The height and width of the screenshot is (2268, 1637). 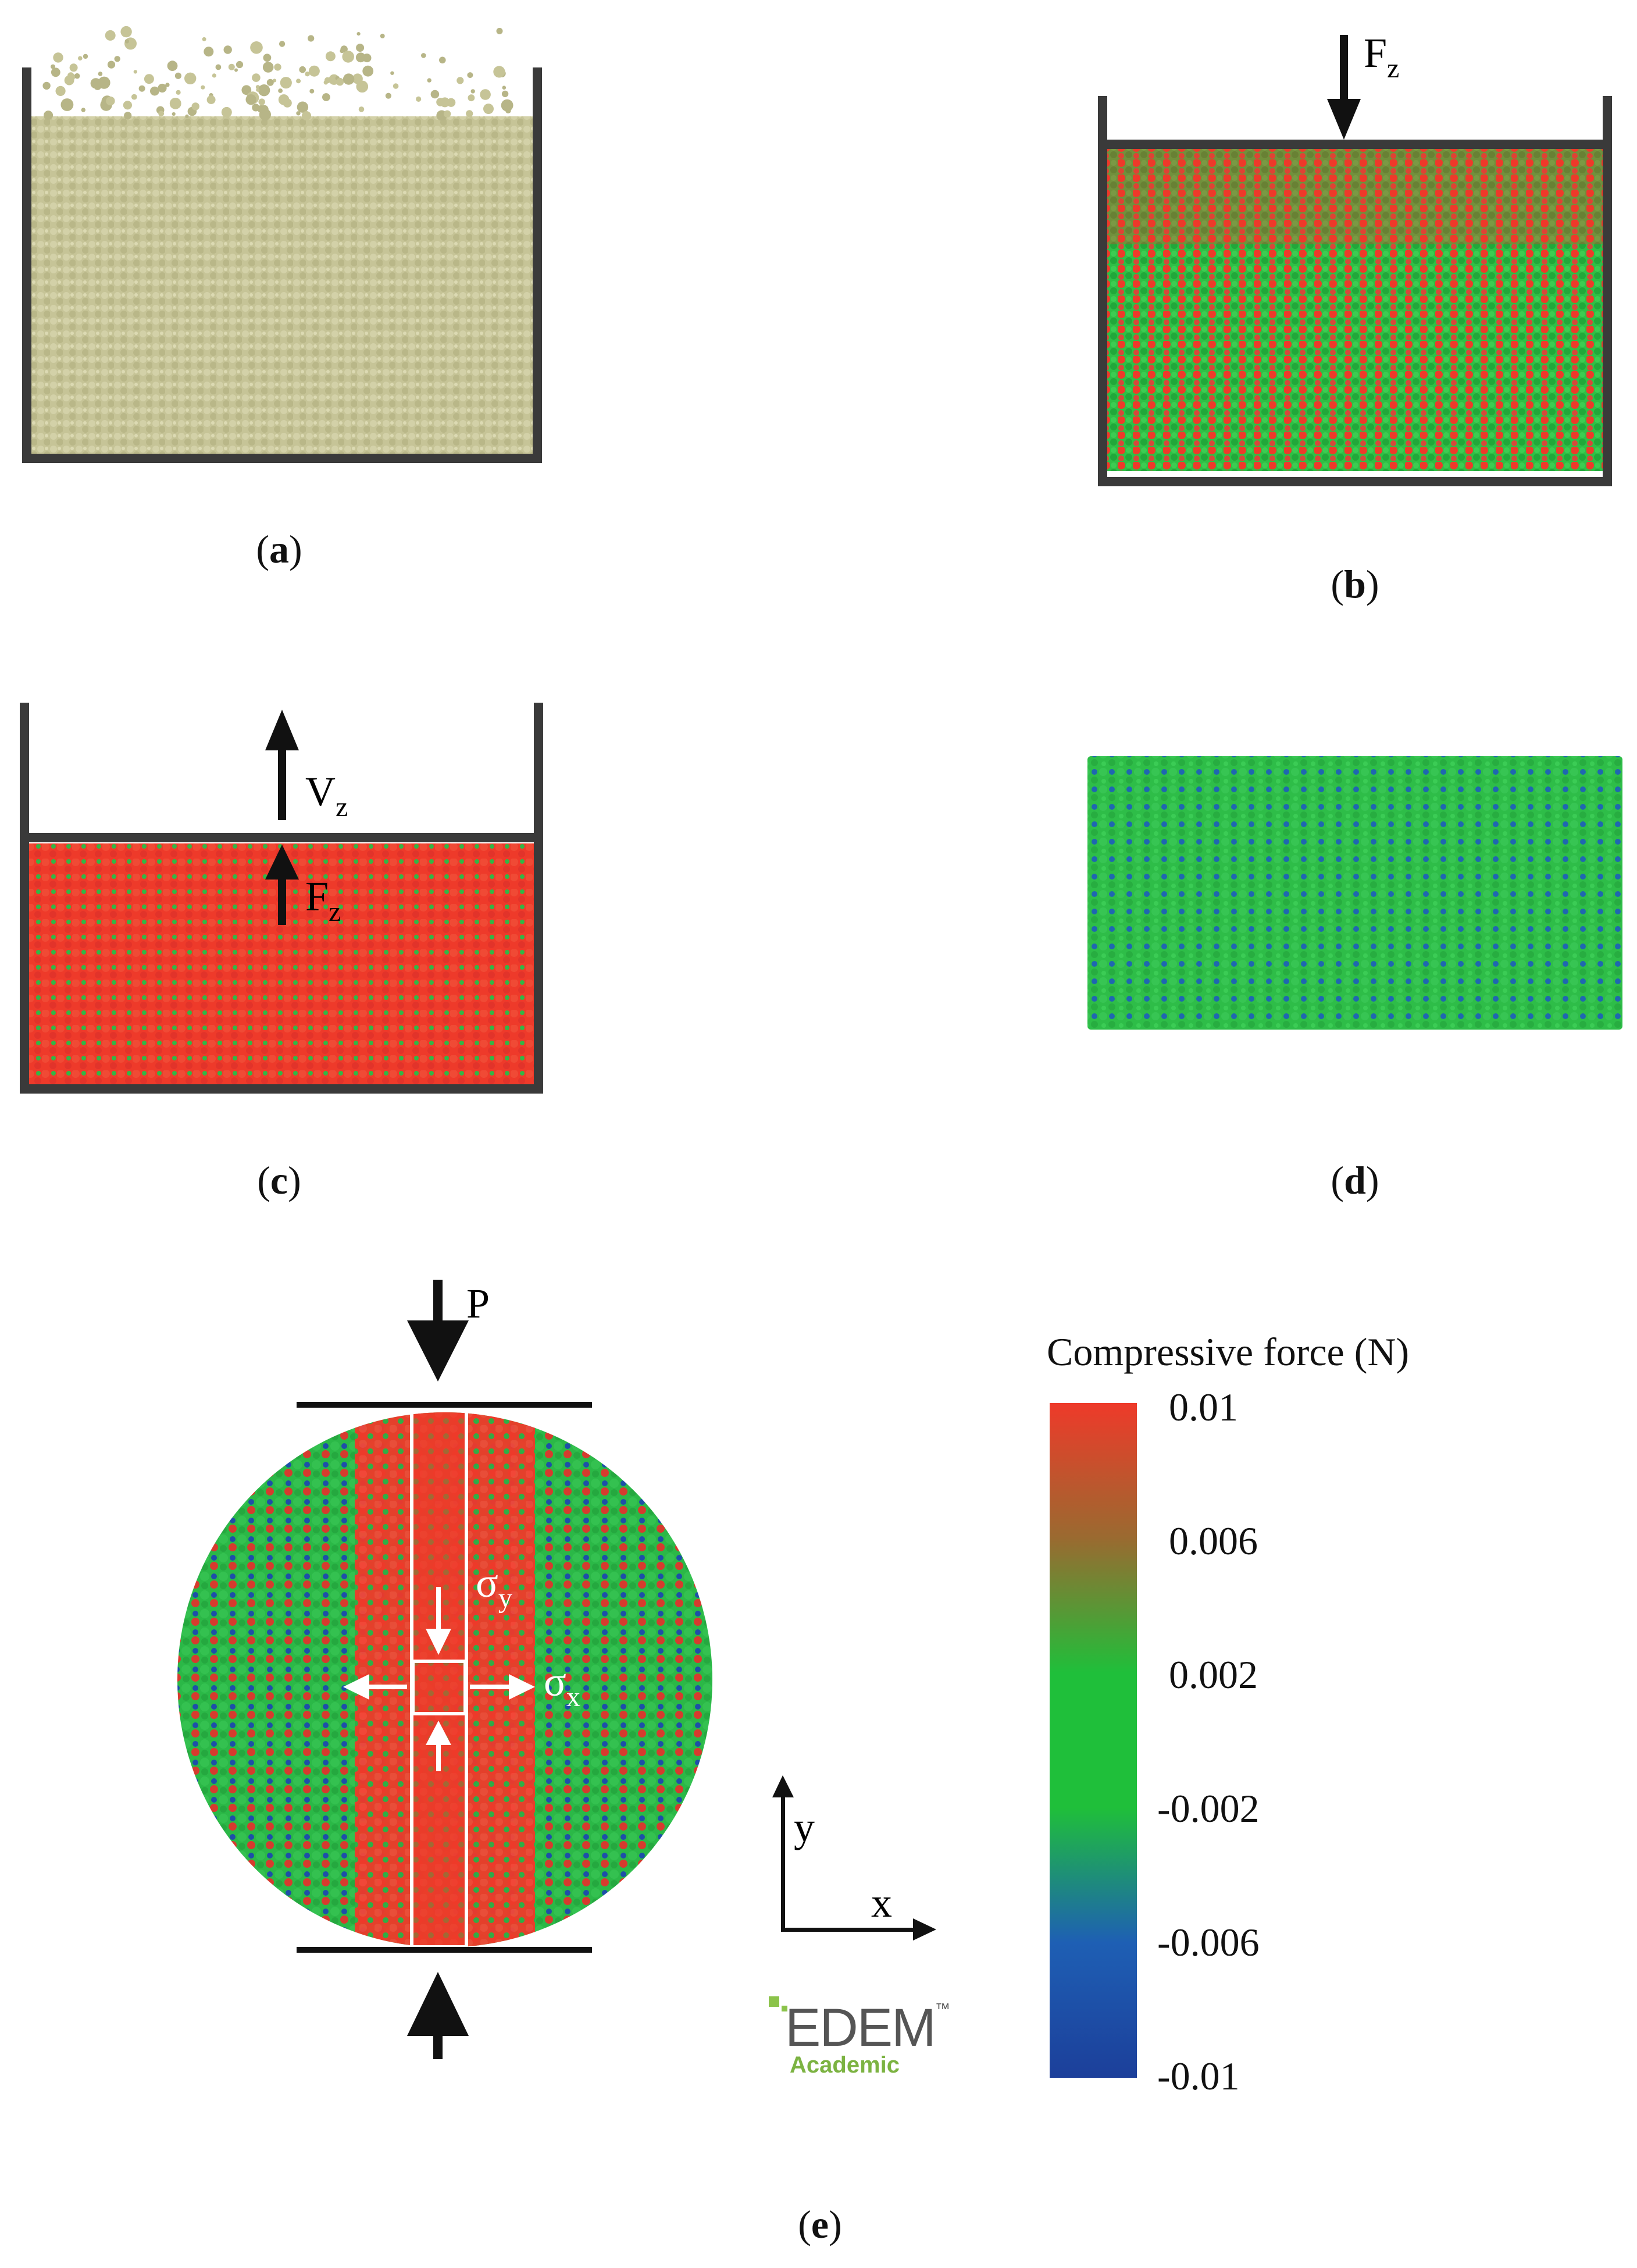 I want to click on left-arrow-icon, so click(x=356, y=1687).